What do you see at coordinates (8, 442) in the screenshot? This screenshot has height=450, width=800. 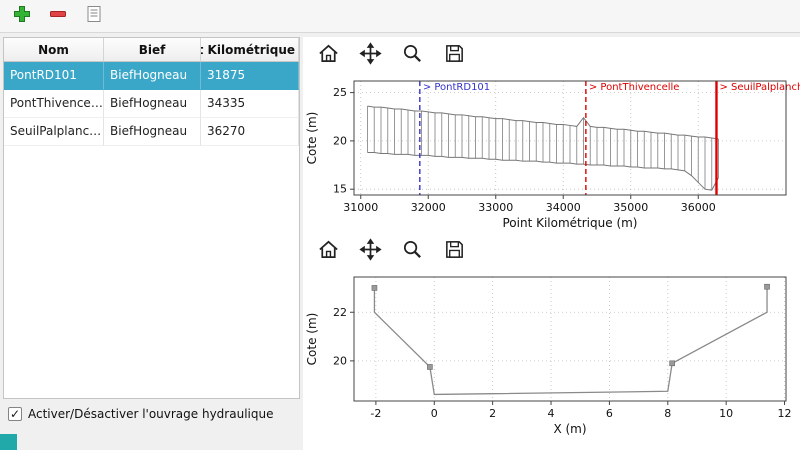 I see `corner-accent` at bounding box center [8, 442].